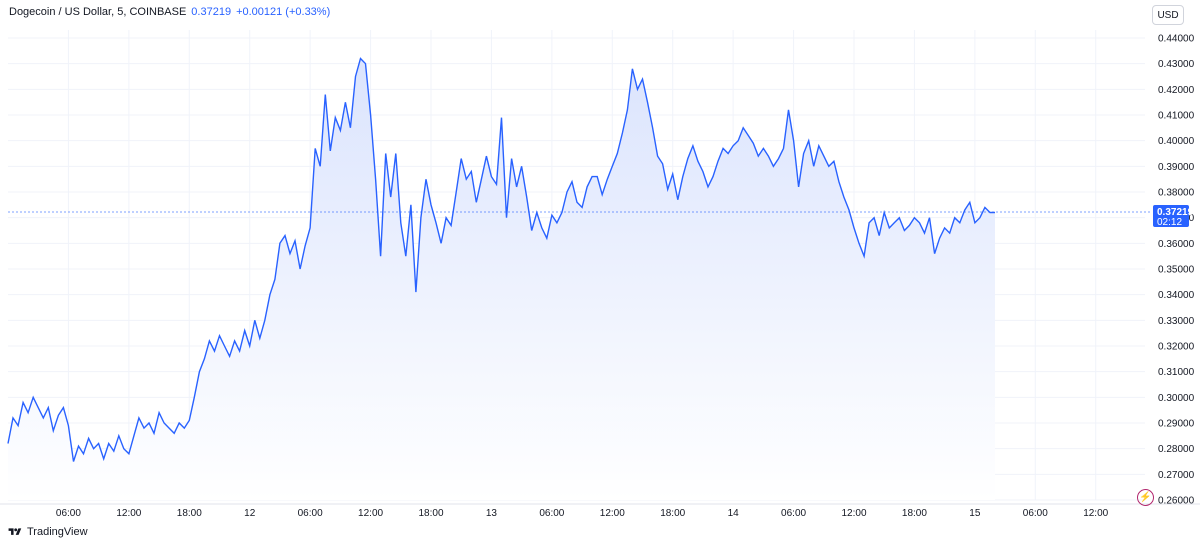 The height and width of the screenshot is (545, 1200). I want to click on x-tick-label: 12, so click(250, 513).